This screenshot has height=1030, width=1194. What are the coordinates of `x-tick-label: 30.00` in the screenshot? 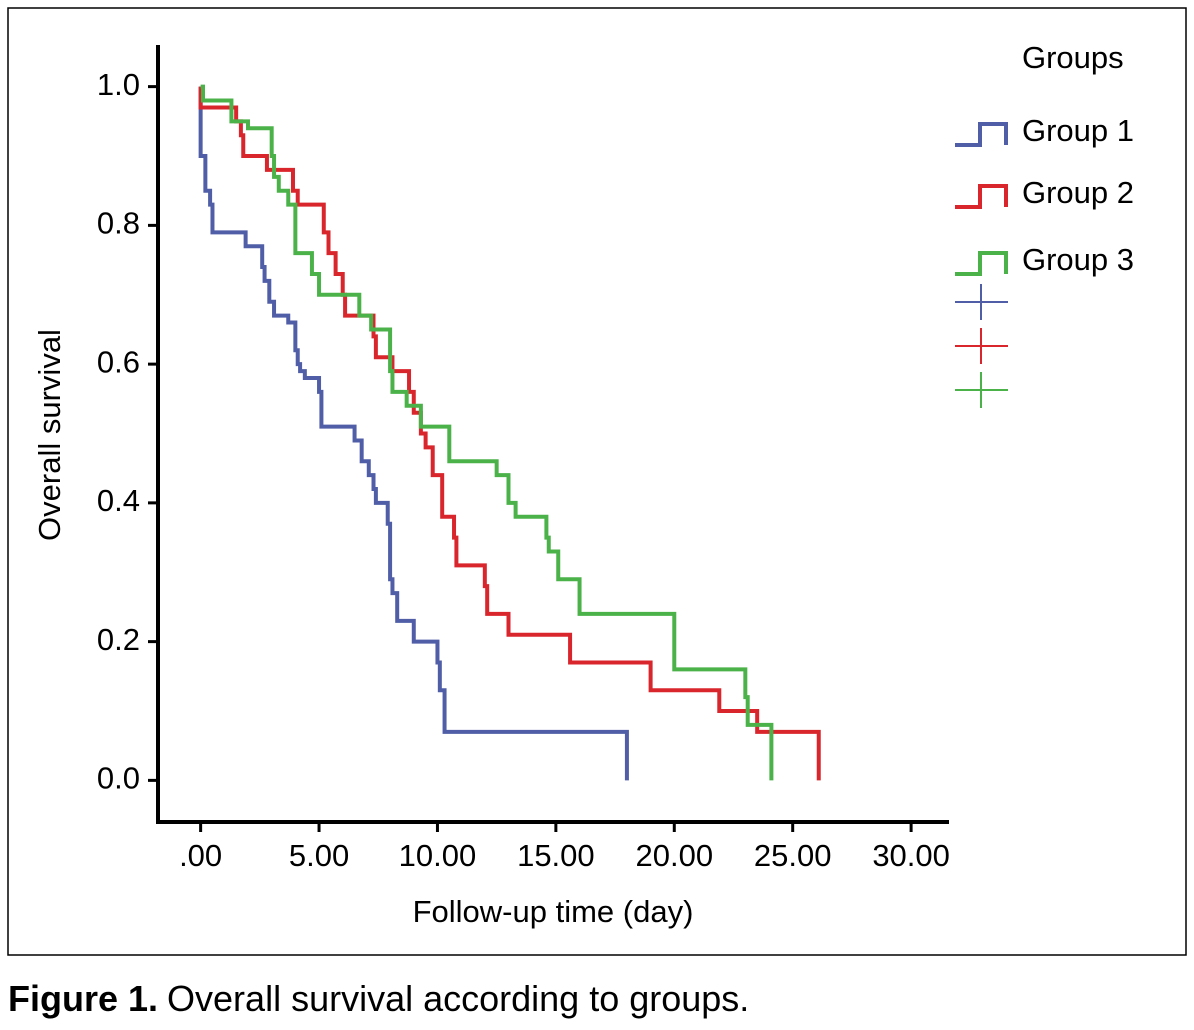 It's located at (911, 855).